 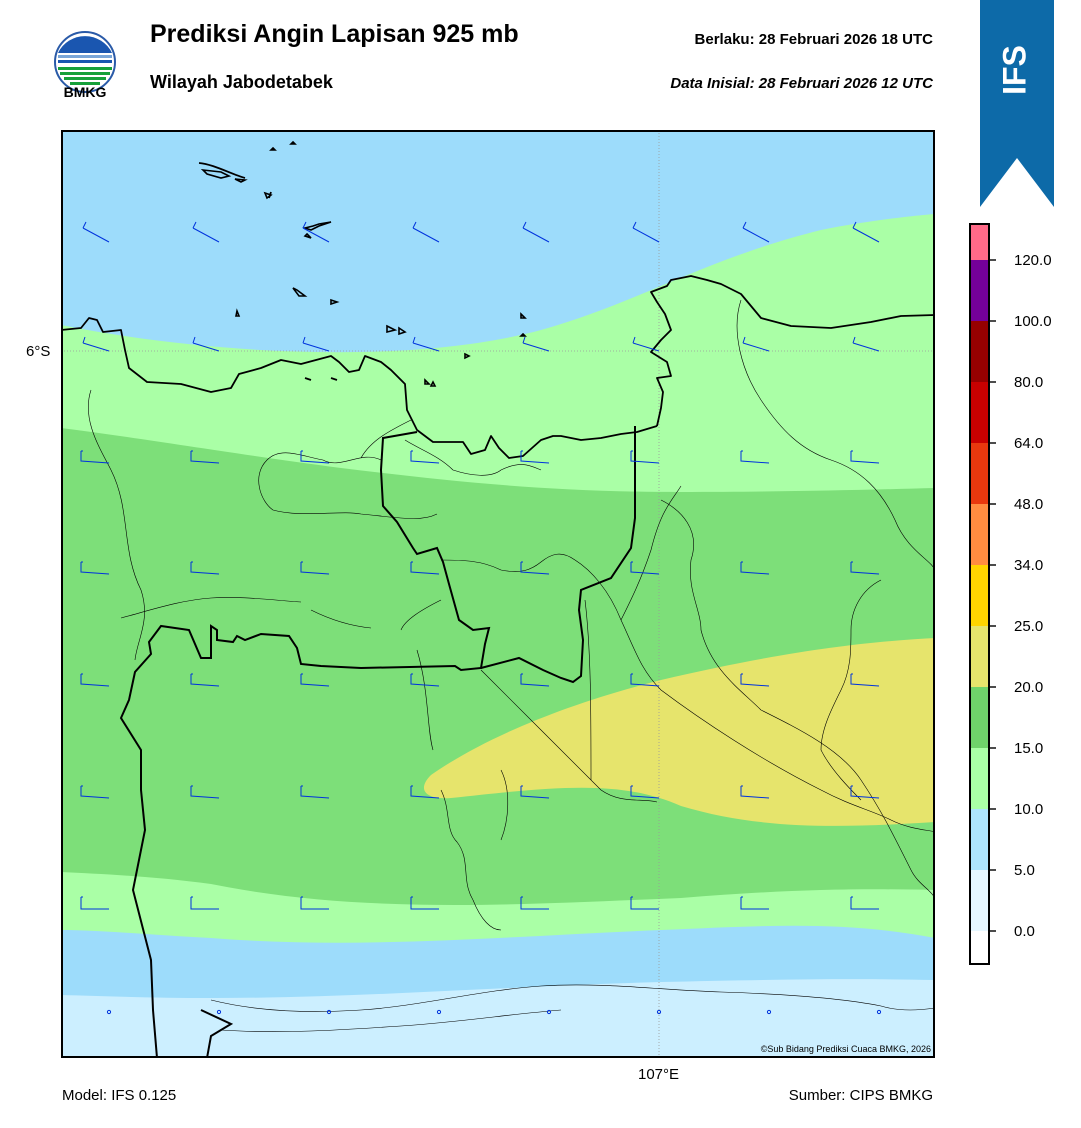 I want to click on colorbar-tick-label: 34.0, so click(x=1028, y=565).